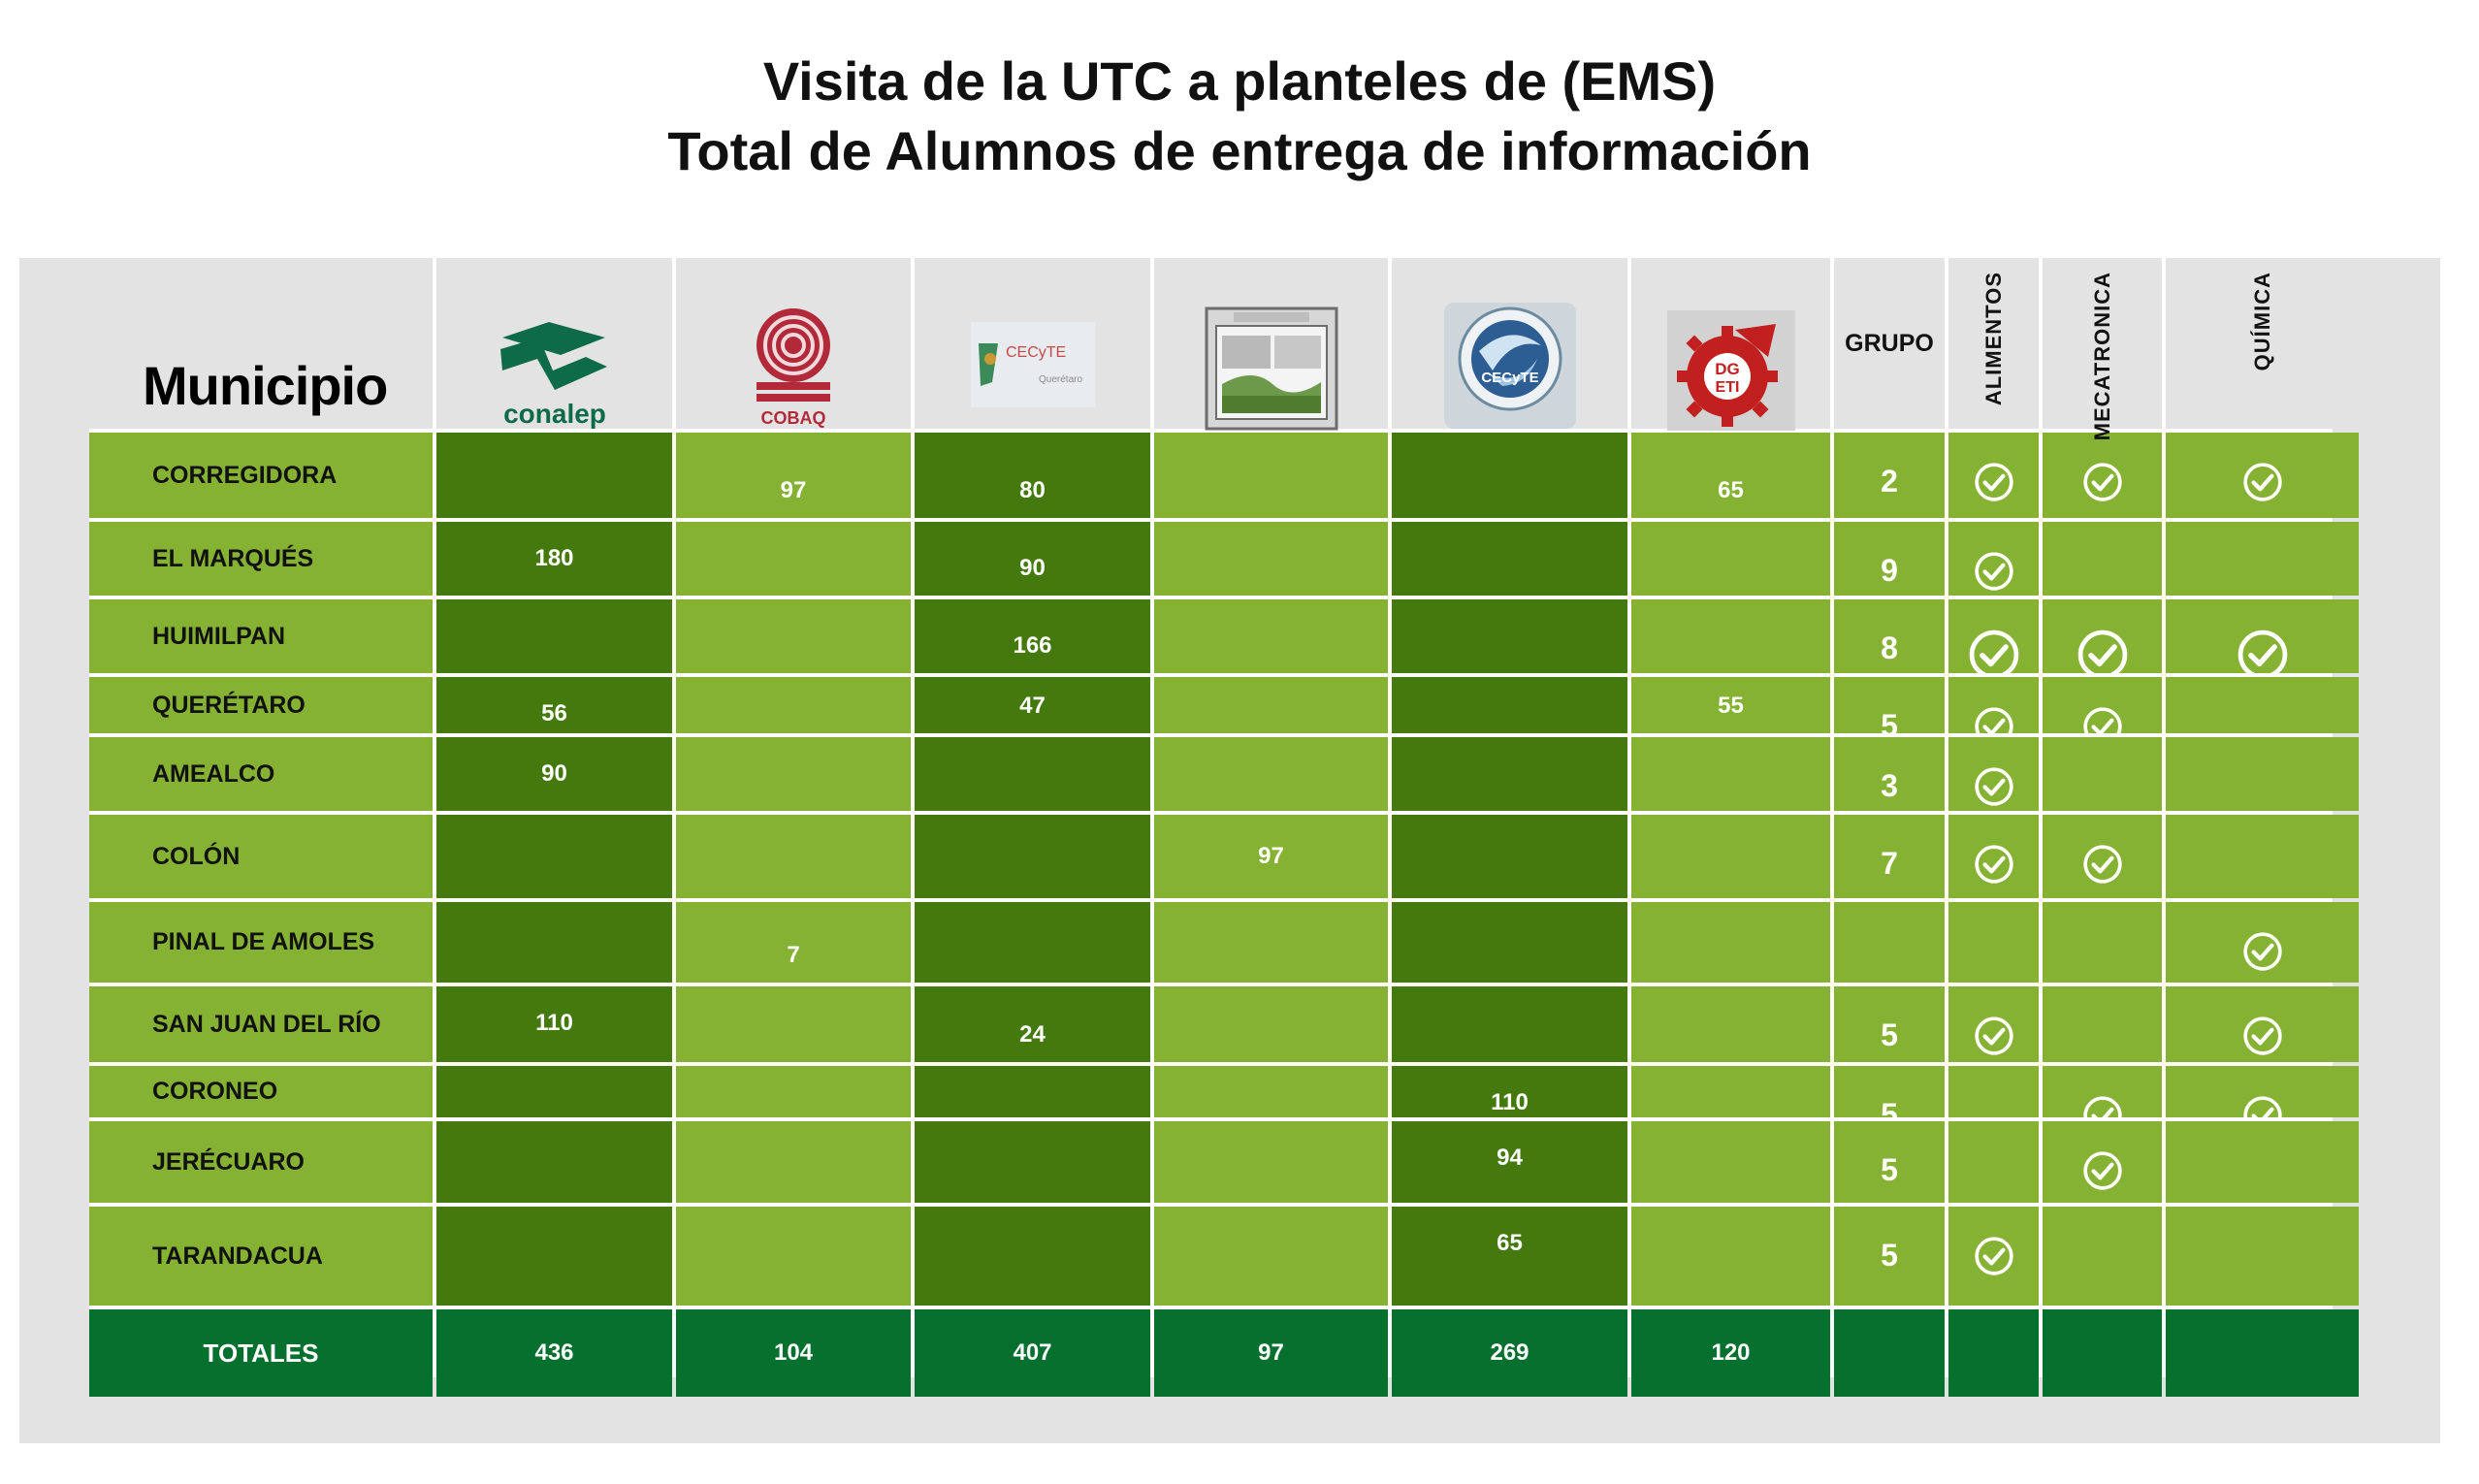 The image size is (2479, 1484). What do you see at coordinates (1271, 371) in the screenshot?
I see `school-crest-logo` at bounding box center [1271, 371].